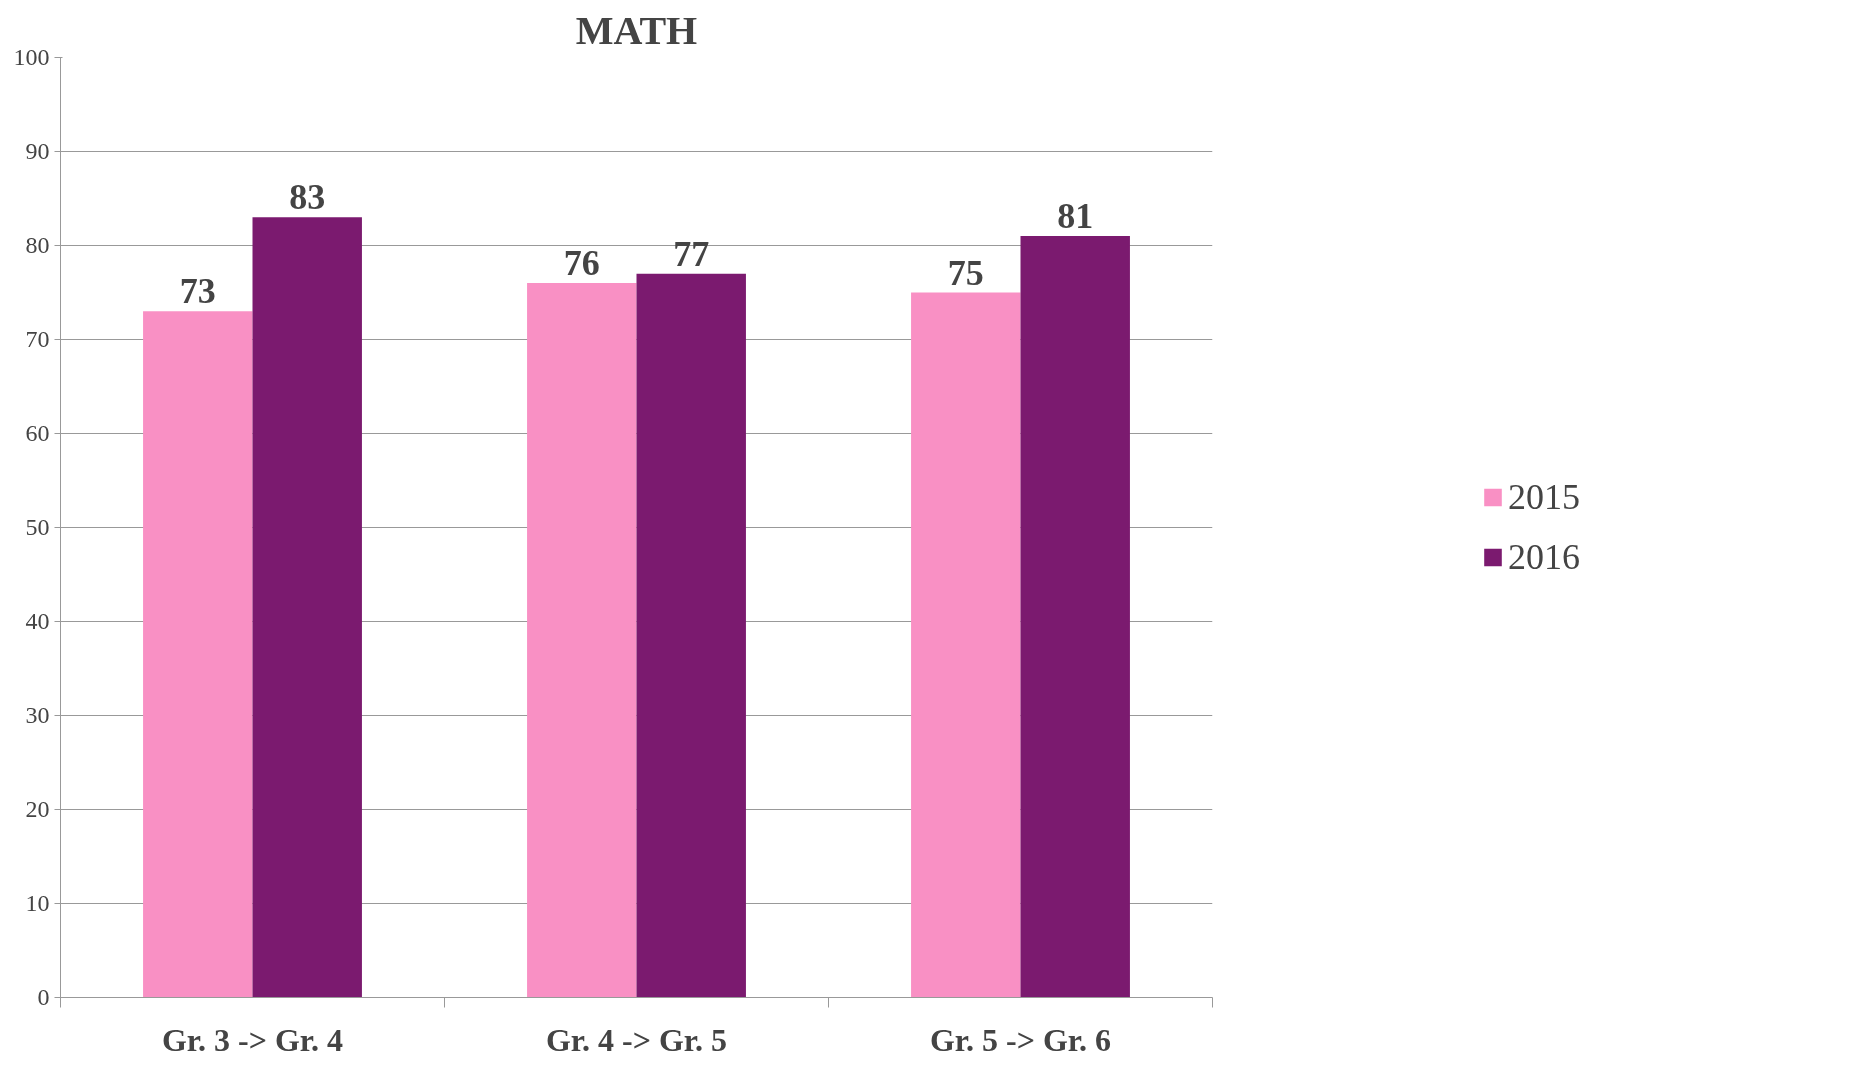 Image resolution: width=1849 pixels, height=1070 pixels. Describe the element at coordinates (37, 715) in the screenshot. I see `y-tick-label: 30` at that location.